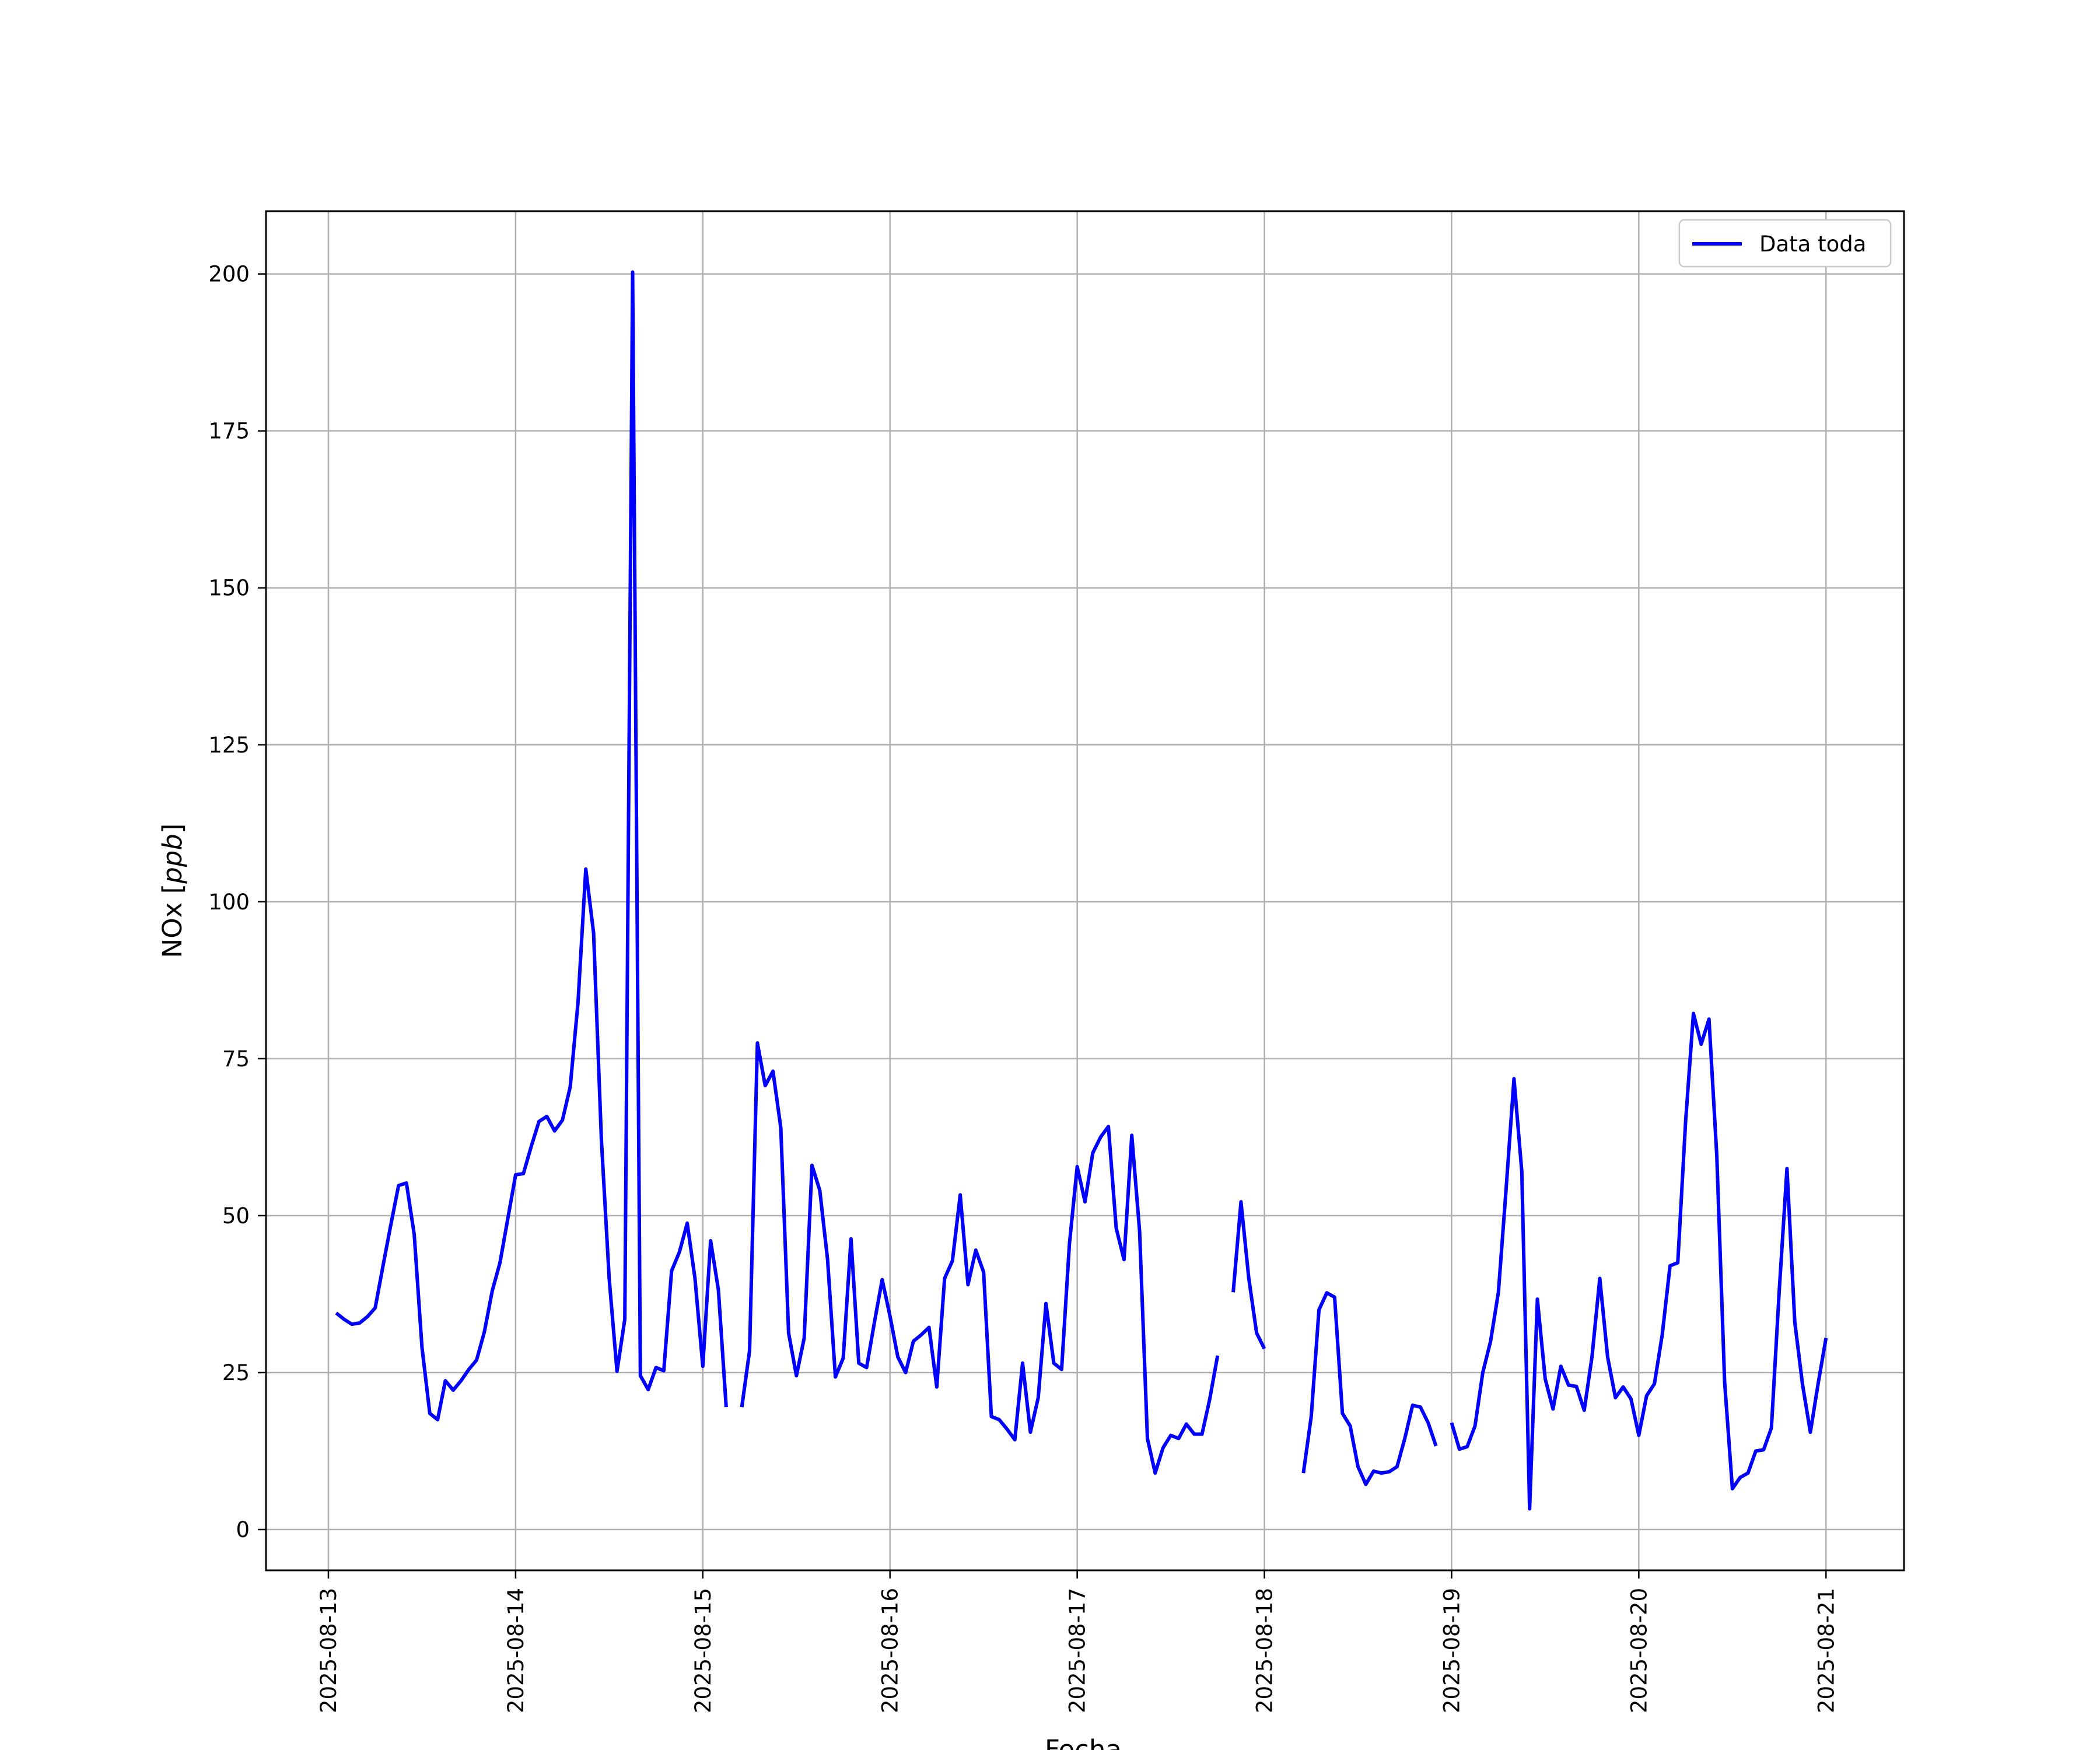 This screenshot has height=1750, width=2100. What do you see at coordinates (229, 274) in the screenshot?
I see `y-tick-label: 200` at bounding box center [229, 274].